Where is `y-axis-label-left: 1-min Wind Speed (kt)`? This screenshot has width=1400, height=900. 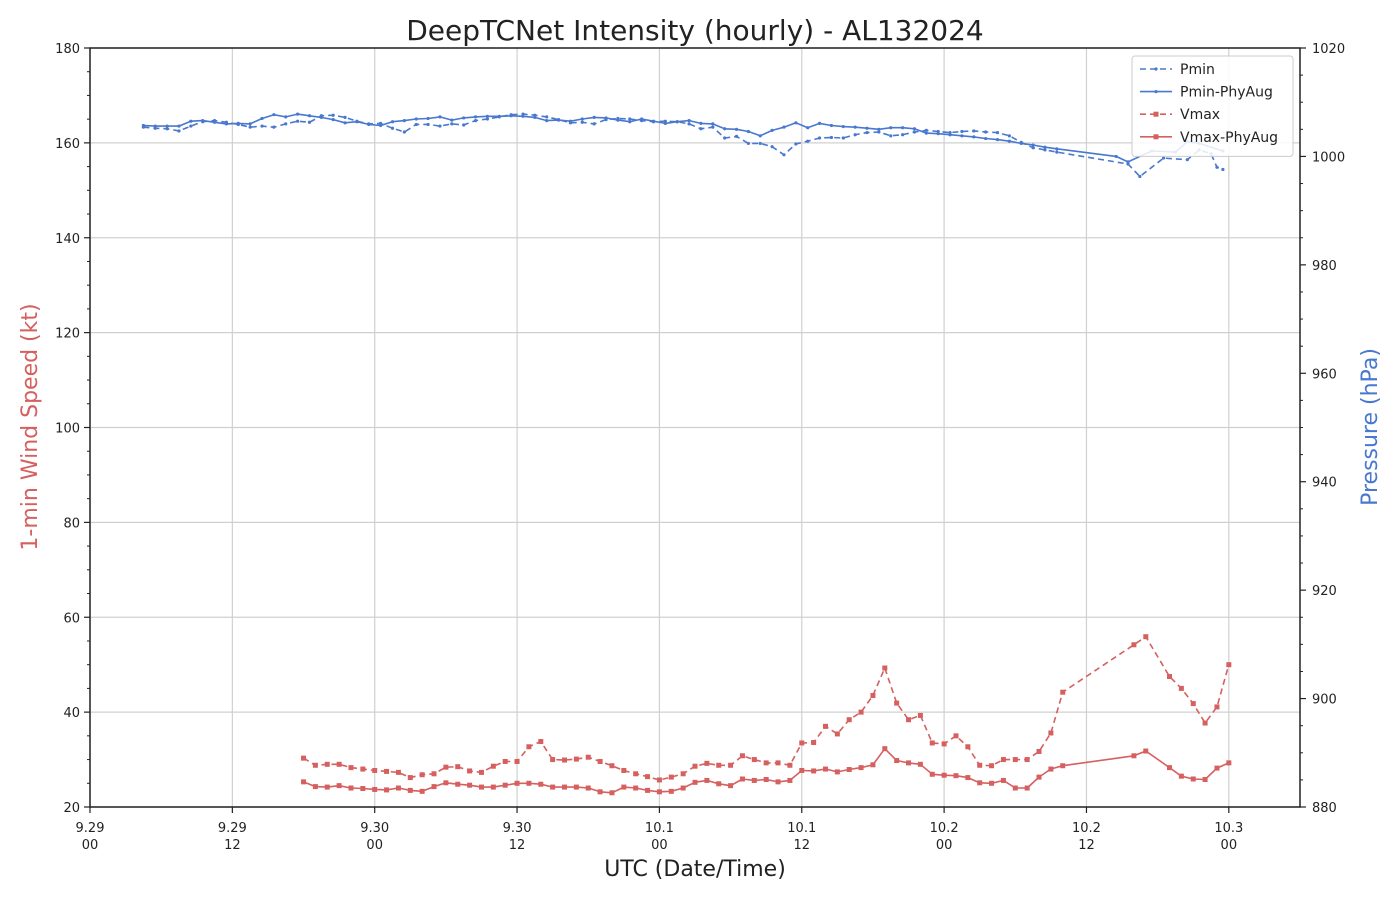
y-axis-label-left: 1-min Wind Speed (kt) is located at coordinates (30, 426).